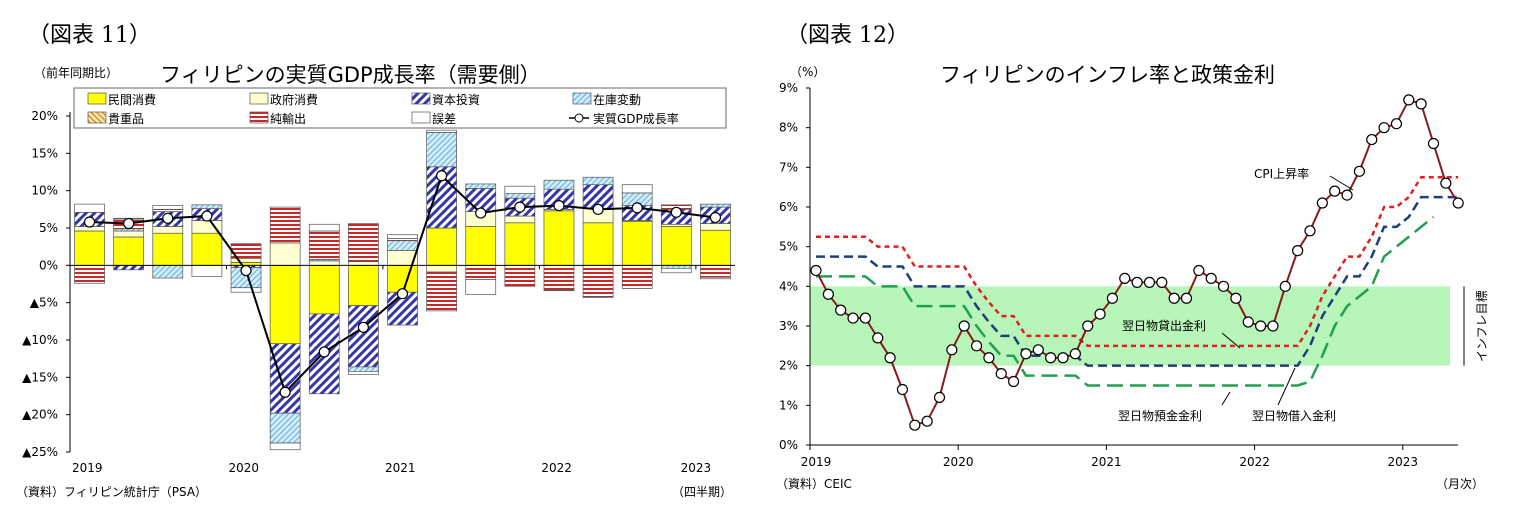 Image resolution: width=1516 pixels, height=518 pixels. I want to click on borrowing-rate-annotation: 翌日物借入金利, so click(1294, 415).